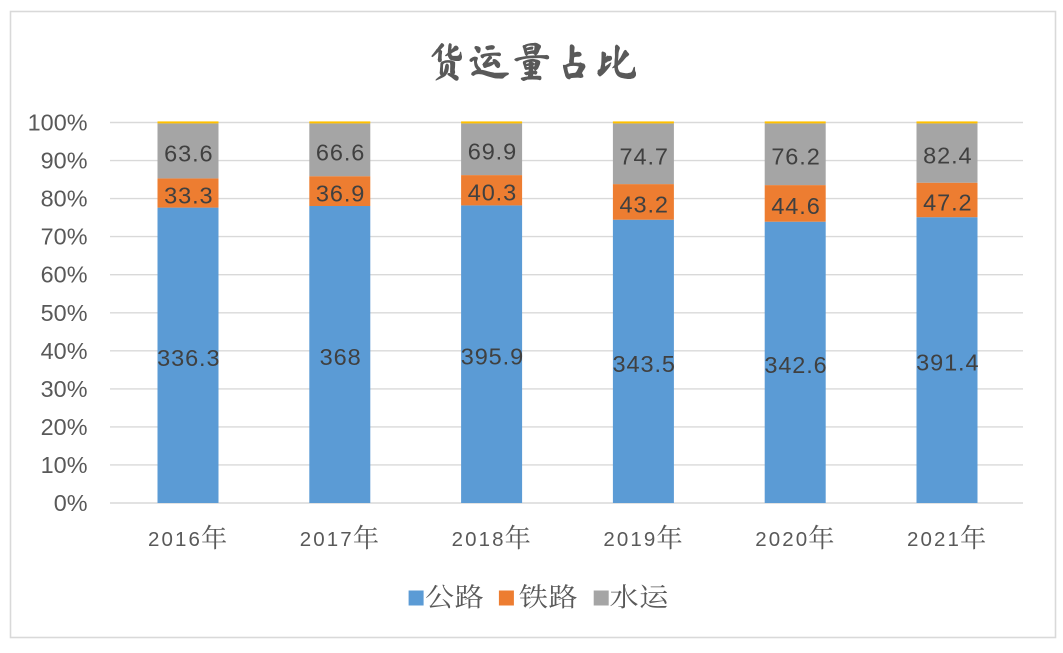 Image resolution: width=1063 pixels, height=653 pixels. What do you see at coordinates (188, 196) in the screenshot?
I see `svg-text: 33.3` at bounding box center [188, 196].